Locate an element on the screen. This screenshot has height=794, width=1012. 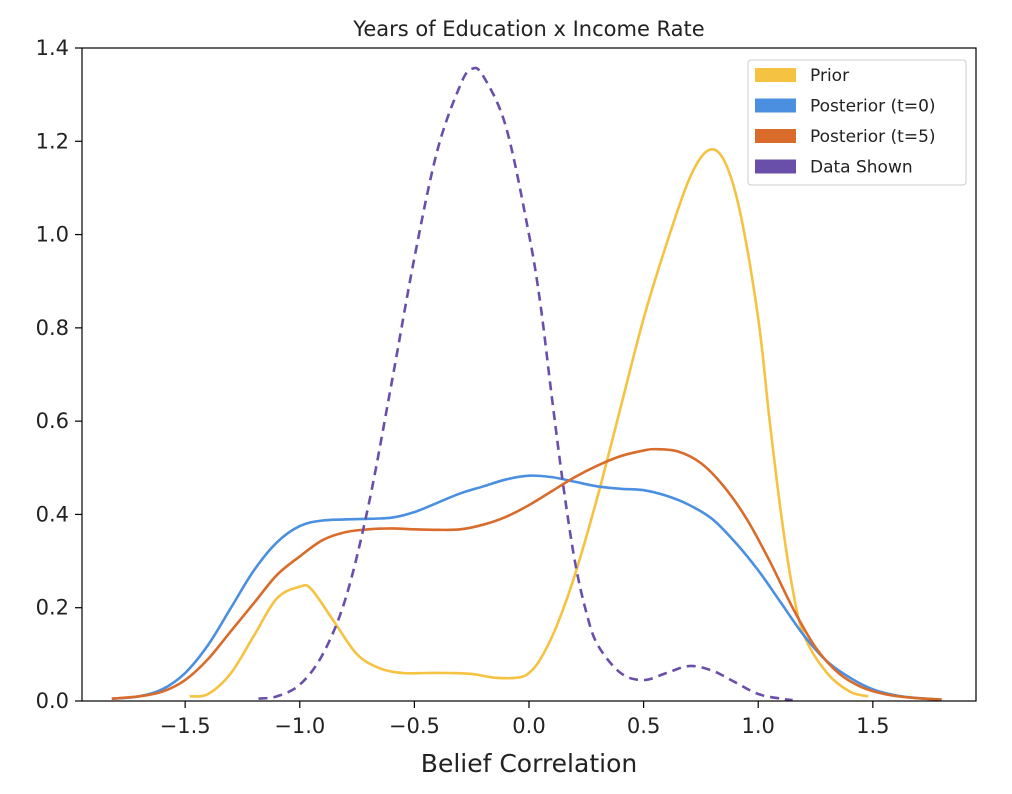
legend-label: Posterior (t=0) is located at coordinates (873, 107).